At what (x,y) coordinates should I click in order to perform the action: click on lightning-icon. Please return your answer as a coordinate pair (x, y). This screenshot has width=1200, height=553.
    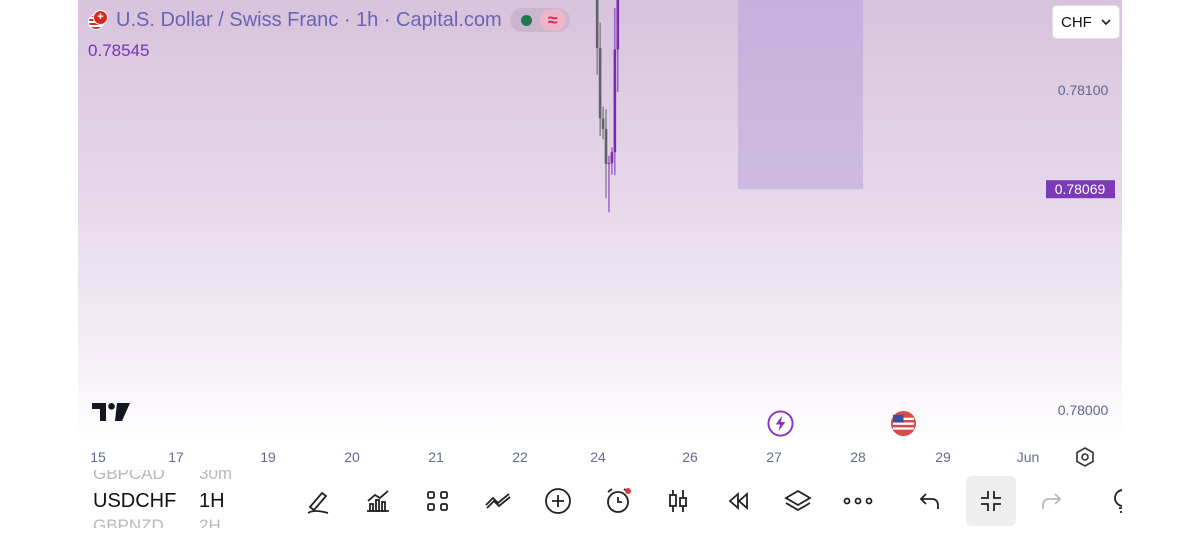
    Looking at the image, I should click on (780, 423).